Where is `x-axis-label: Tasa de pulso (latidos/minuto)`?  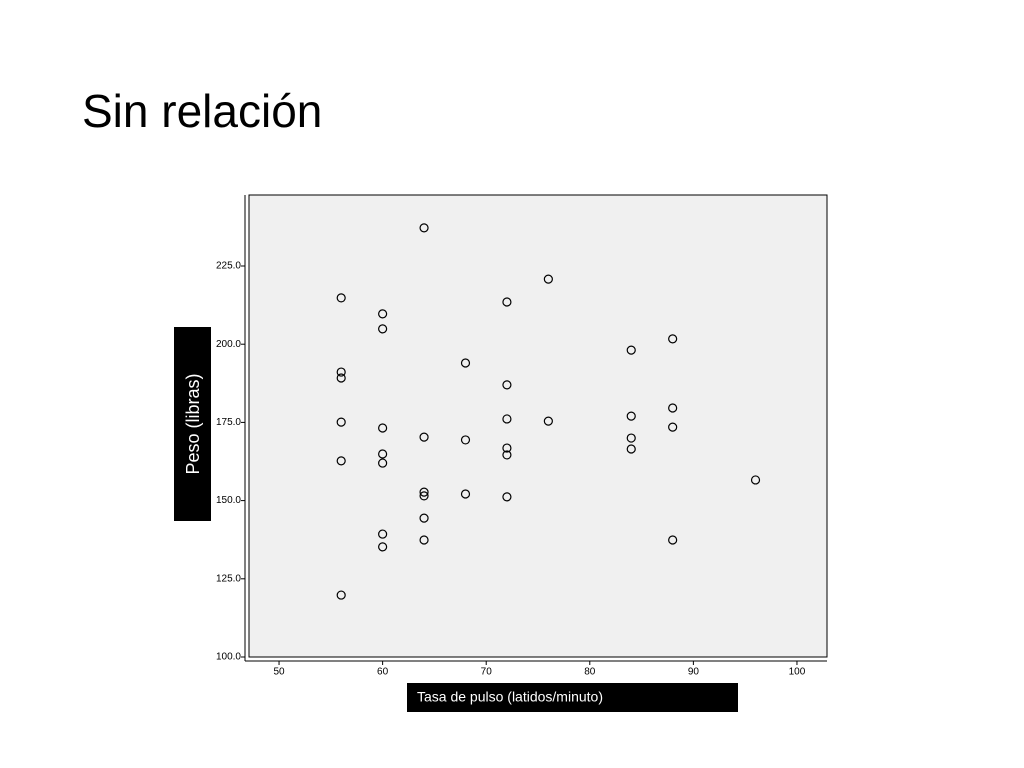
x-axis-label: Tasa de pulso (latidos/minuto) is located at coordinates (510, 697).